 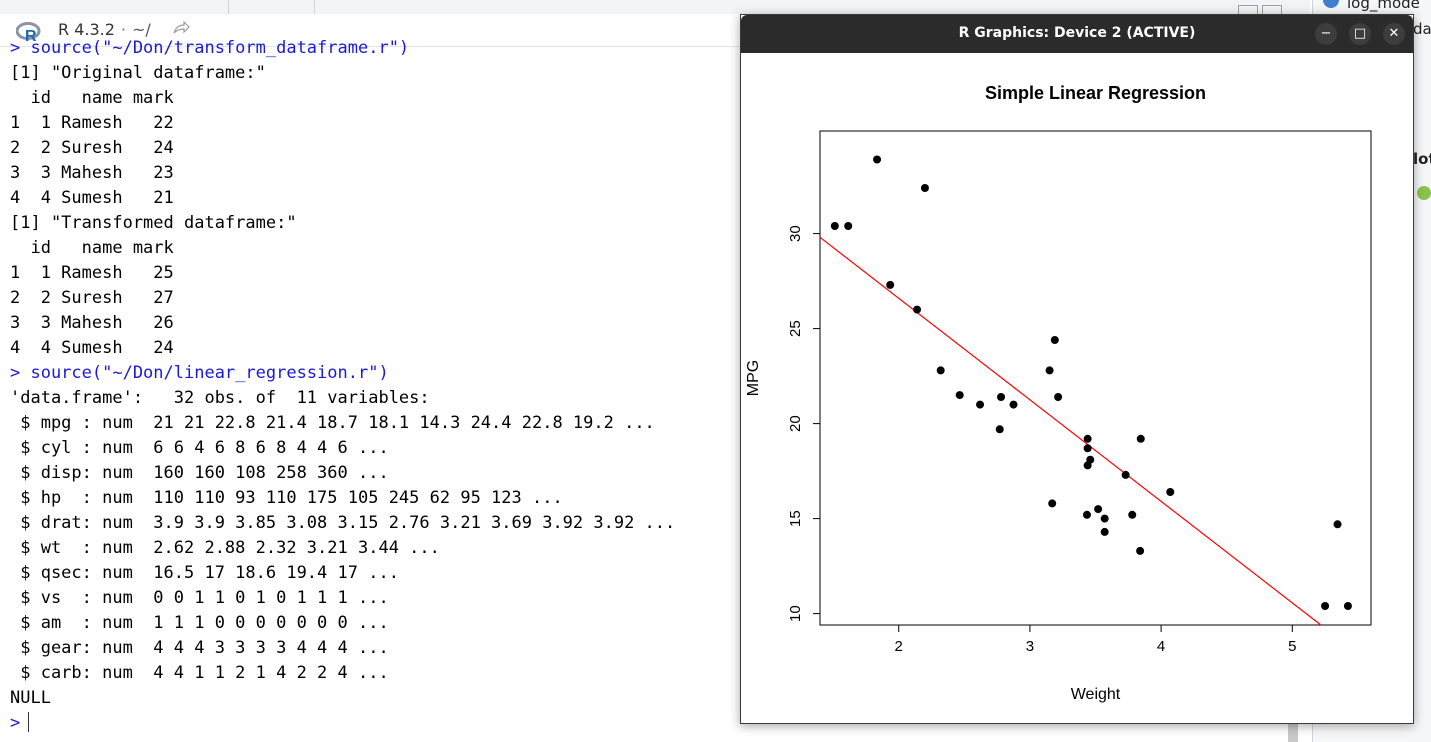 I want to click on right-pane-item: da, so click(x=1422, y=29).